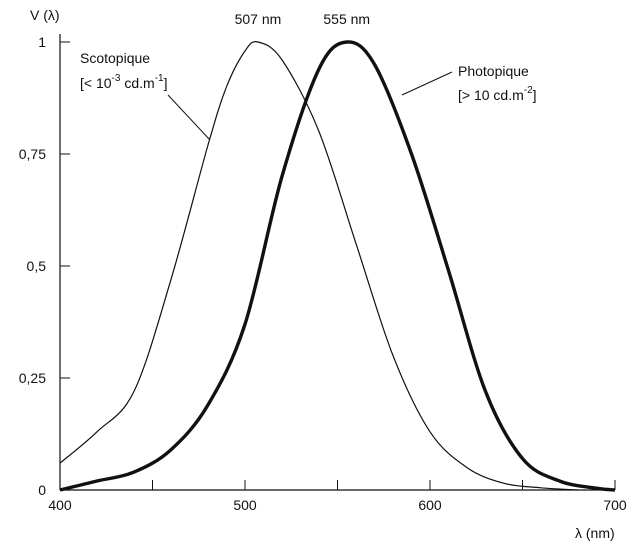  What do you see at coordinates (595, 533) in the screenshot?
I see `x-axis-label: λ (nm)` at bounding box center [595, 533].